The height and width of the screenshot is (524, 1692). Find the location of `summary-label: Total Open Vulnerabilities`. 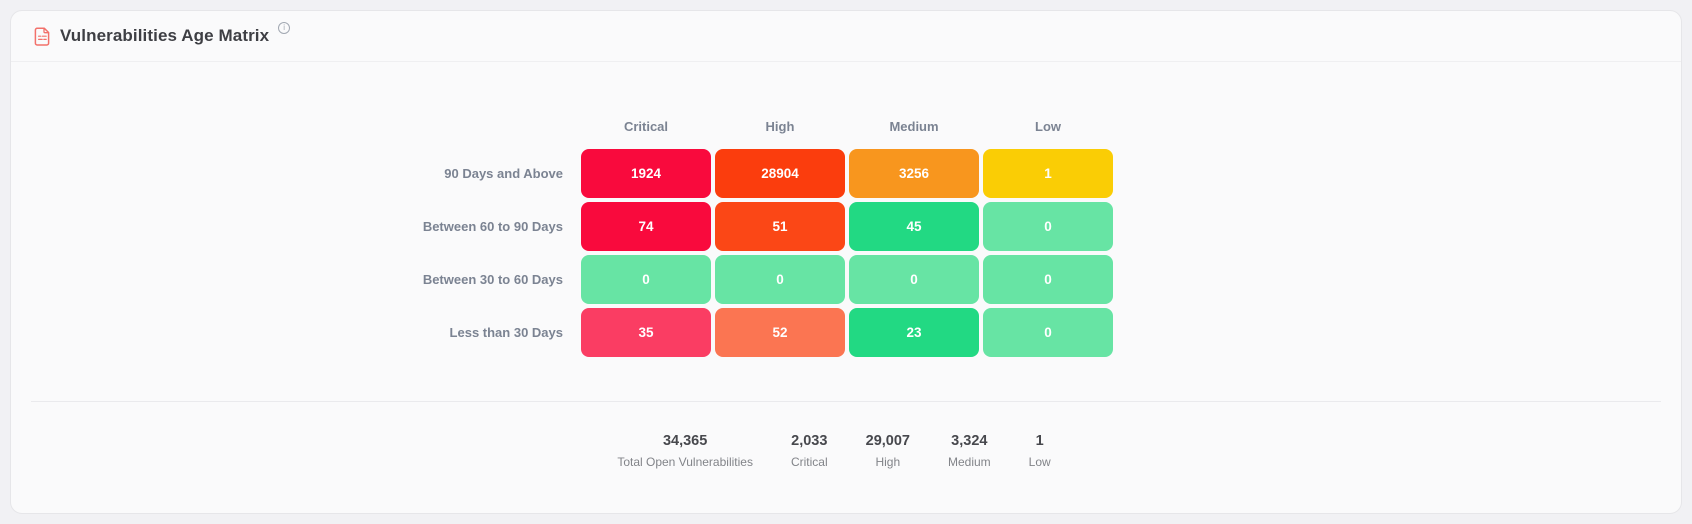

summary-label: Total Open Vulnerabilities is located at coordinates (685, 462).